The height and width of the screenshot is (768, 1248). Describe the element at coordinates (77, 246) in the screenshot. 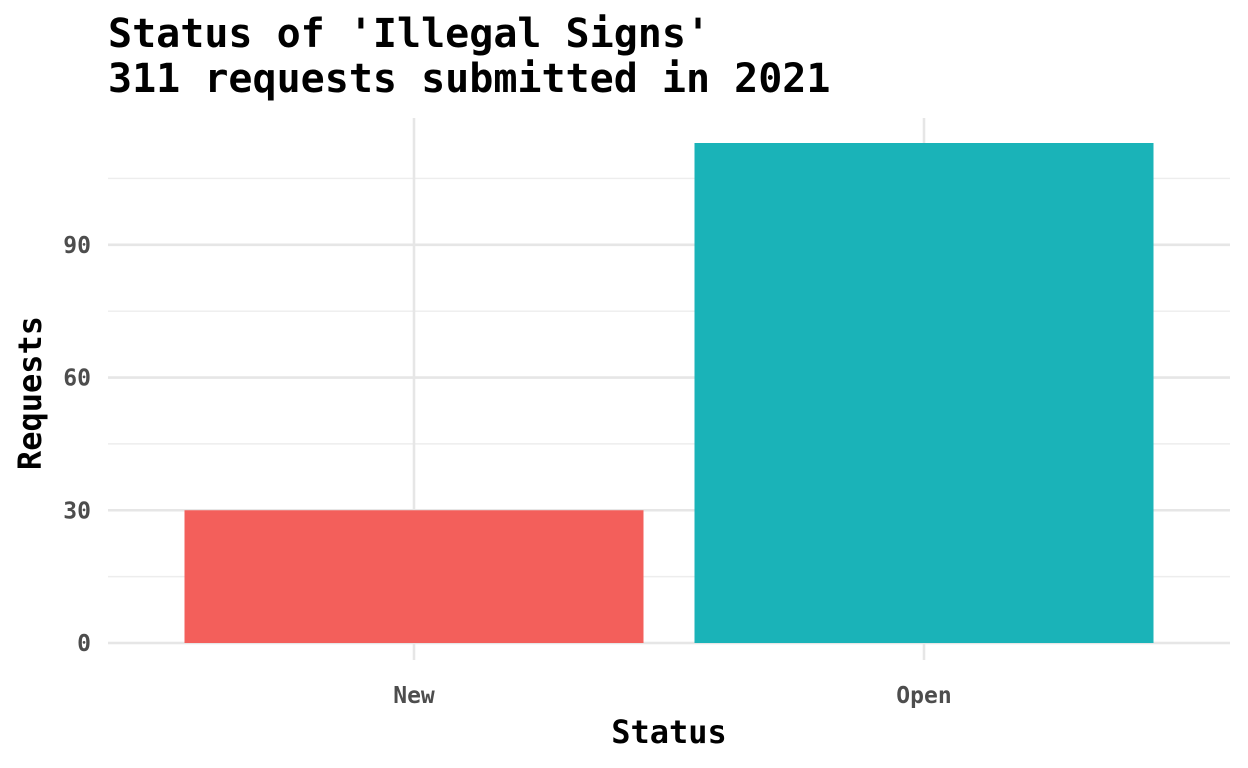

I see `y-tick-label: 90` at that location.